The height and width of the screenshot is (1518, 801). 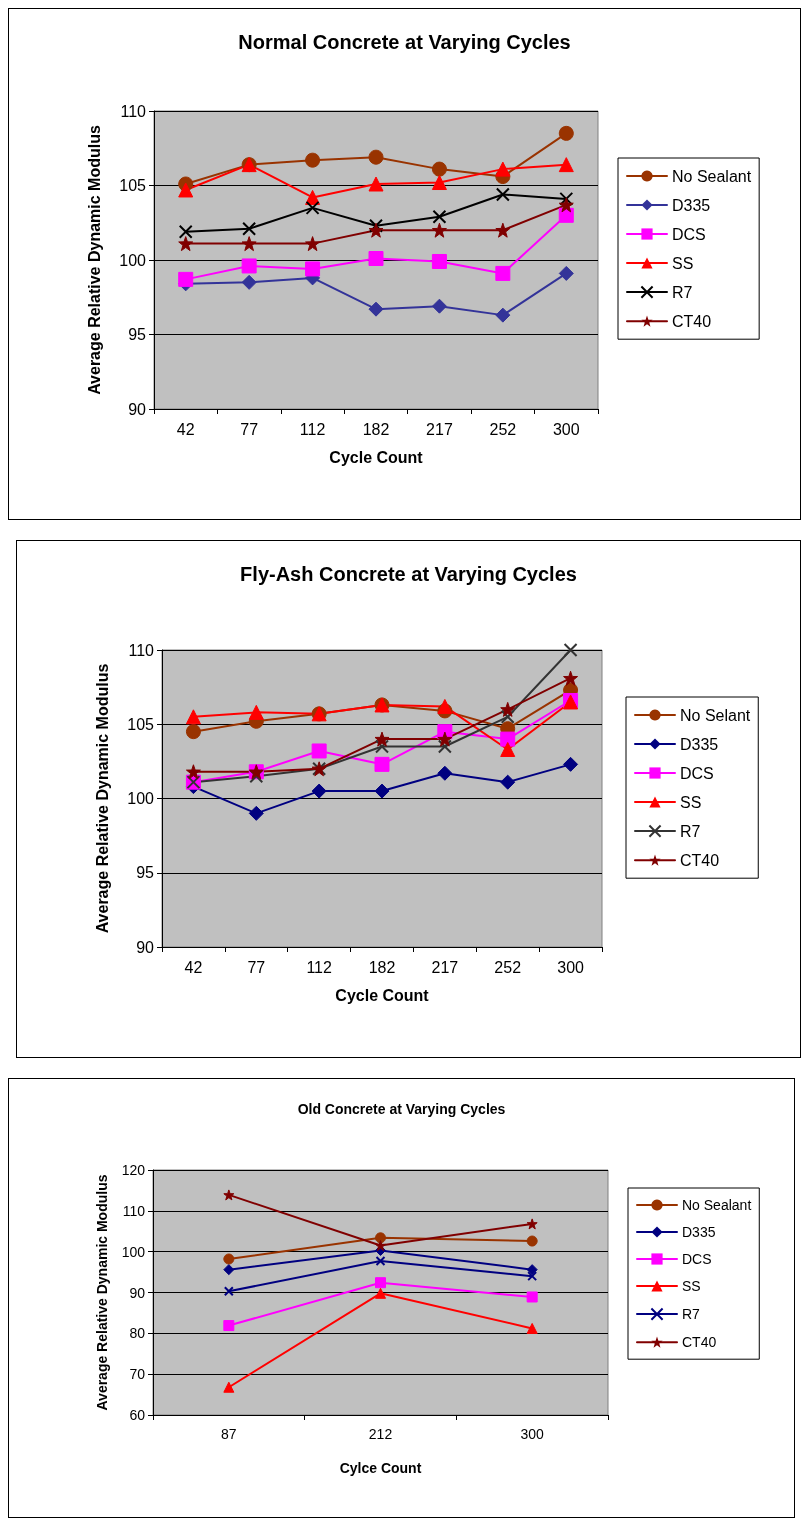 I want to click on y-tick-label: 70, so click(x=137, y=1374).